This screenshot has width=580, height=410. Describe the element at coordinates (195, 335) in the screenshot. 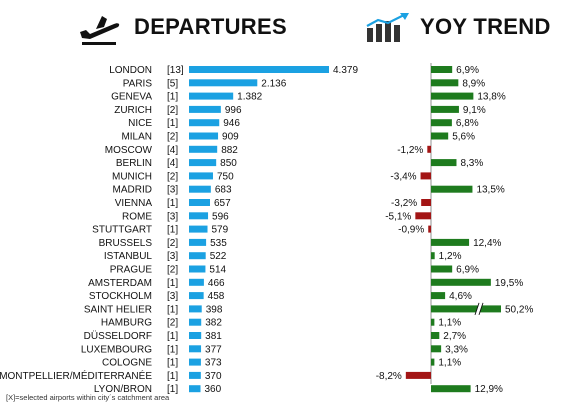

I see `departures-bar-dusseldorf` at that location.